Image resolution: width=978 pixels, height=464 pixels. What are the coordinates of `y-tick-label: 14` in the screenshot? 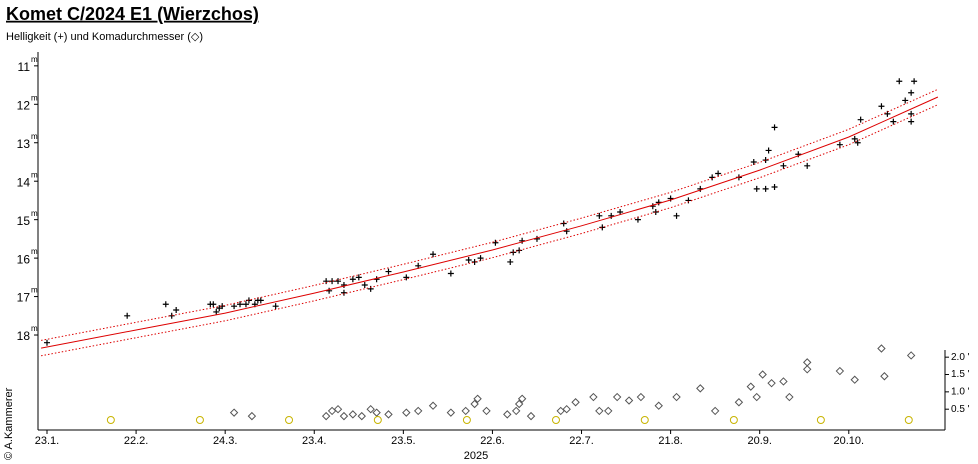 It's located at (24, 182).